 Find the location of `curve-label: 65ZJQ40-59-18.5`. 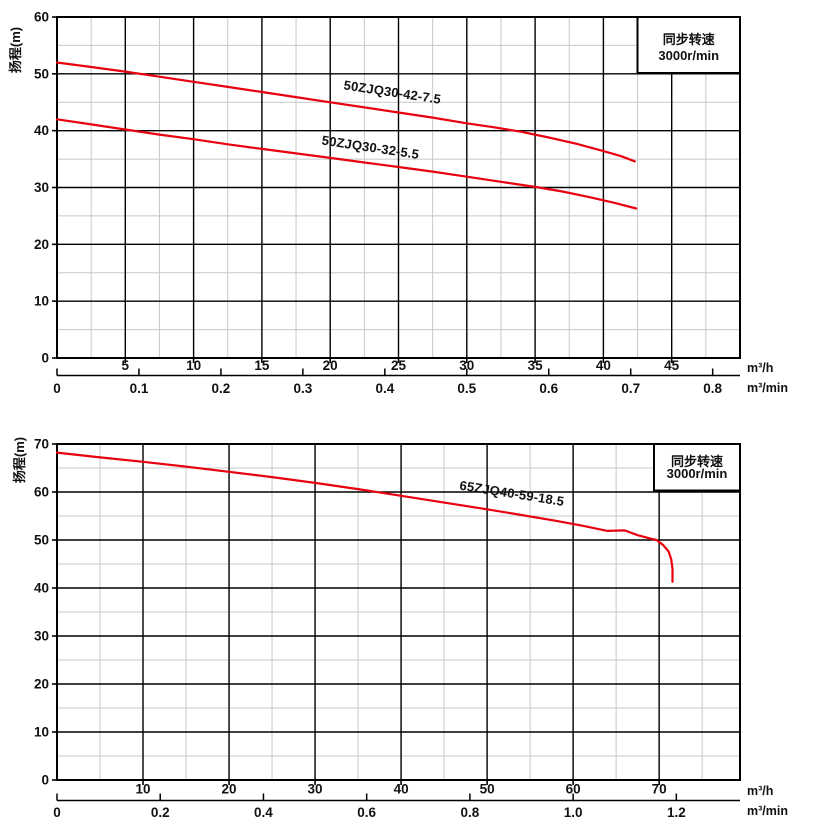

curve-label: 65ZJQ40-59-18.5 is located at coordinates (512, 493).